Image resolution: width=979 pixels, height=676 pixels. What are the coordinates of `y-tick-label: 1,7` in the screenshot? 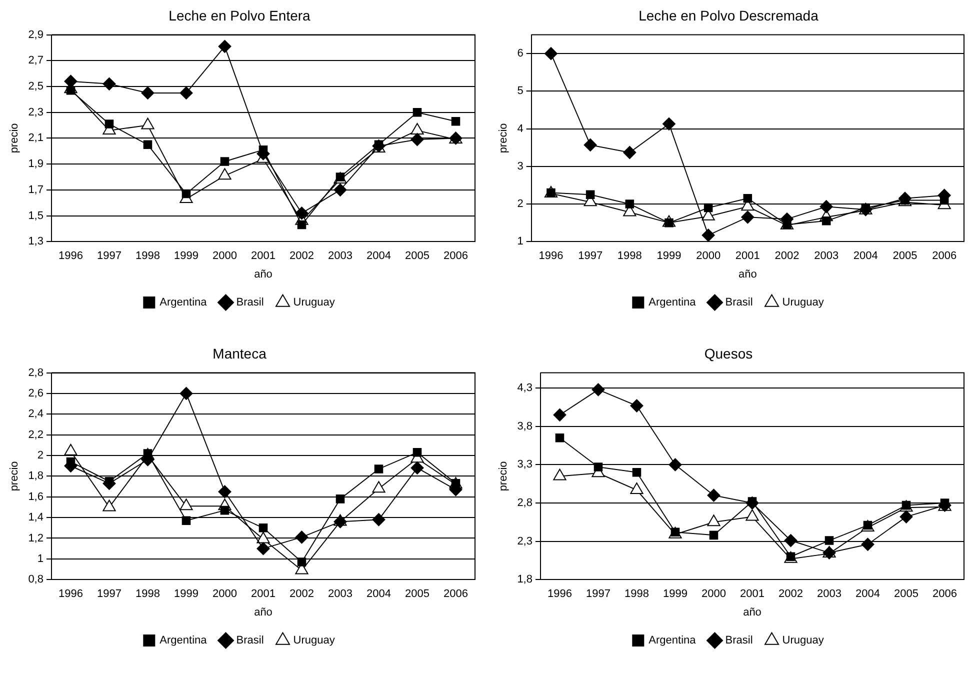 It's located at (36, 190).